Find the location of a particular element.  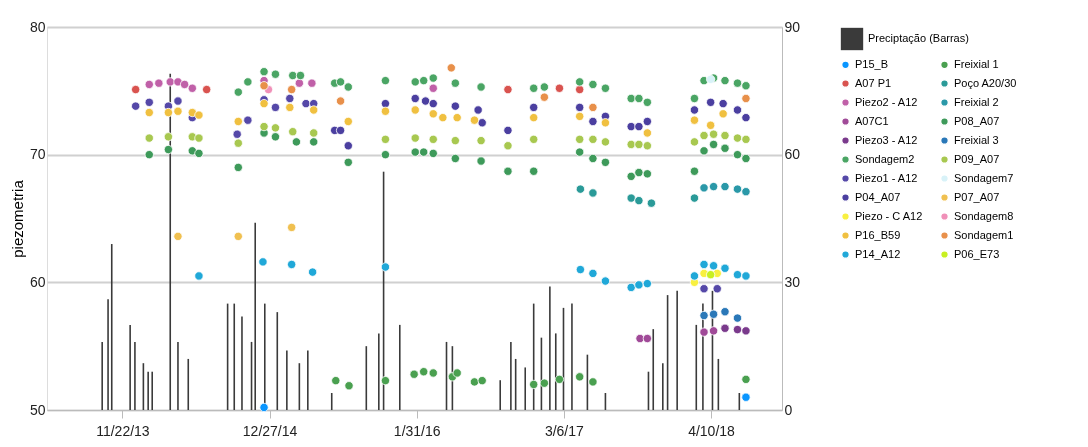

y2-tick-label: 30 is located at coordinates (792, 281).